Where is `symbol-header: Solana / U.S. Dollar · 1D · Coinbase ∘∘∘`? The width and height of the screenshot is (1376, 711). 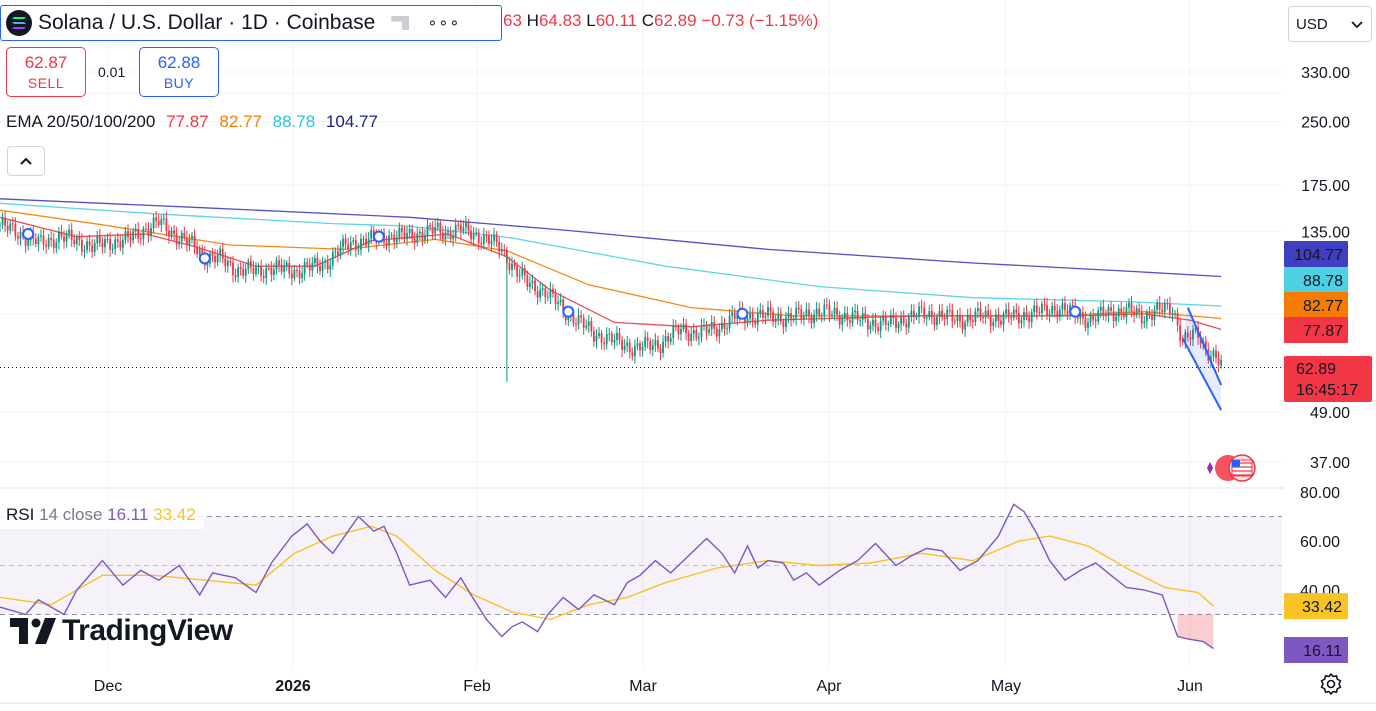
symbol-header: Solana / U.S. Dollar · 1D · Coinbase ∘∘∘ is located at coordinates (251, 23).